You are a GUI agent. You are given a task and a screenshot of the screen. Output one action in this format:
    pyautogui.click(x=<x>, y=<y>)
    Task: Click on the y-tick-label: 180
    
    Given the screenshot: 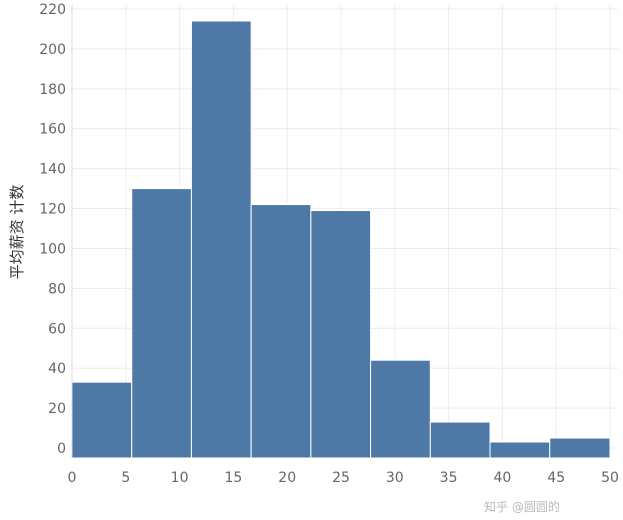 What is the action you would take?
    pyautogui.click(x=52, y=90)
    